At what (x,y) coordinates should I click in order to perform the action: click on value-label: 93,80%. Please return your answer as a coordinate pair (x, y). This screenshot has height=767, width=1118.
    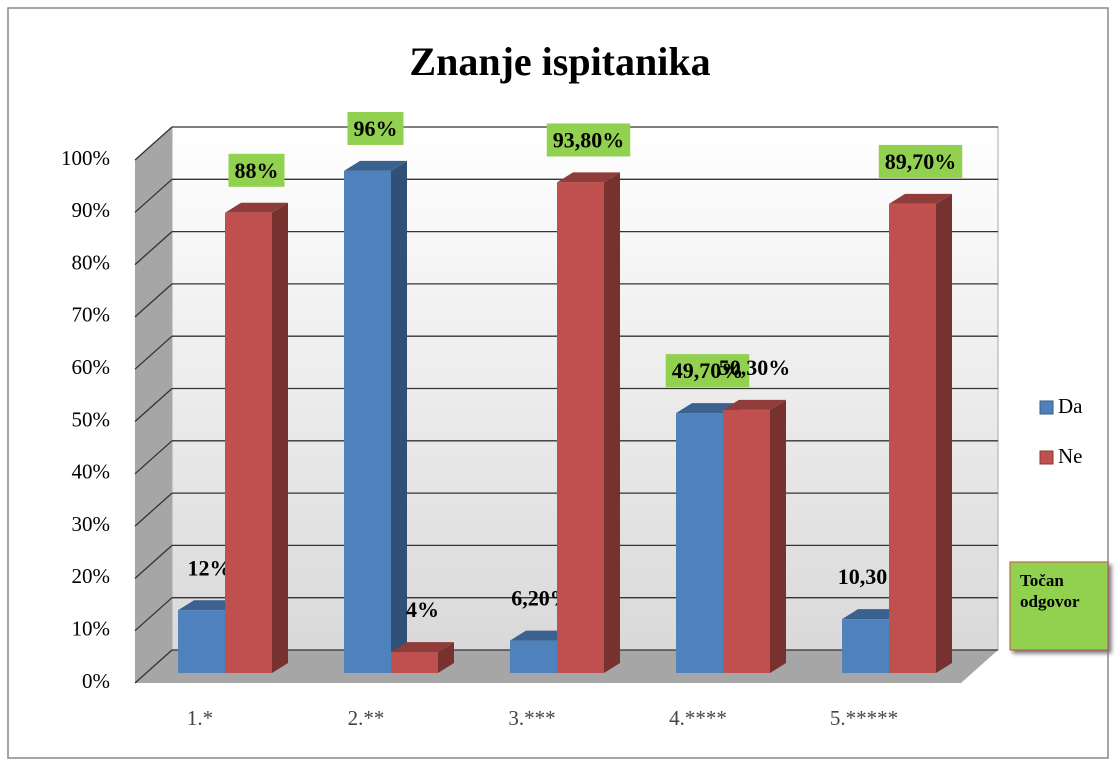
    Looking at the image, I should click on (589, 139).